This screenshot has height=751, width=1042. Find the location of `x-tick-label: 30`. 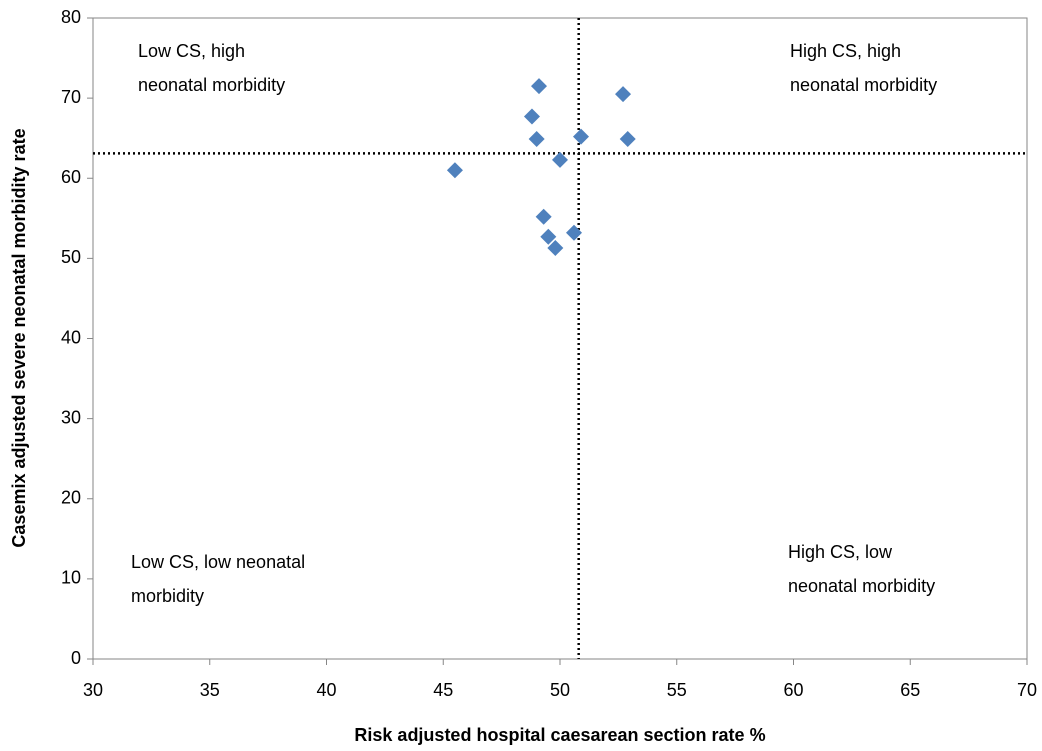

x-tick-label: 30 is located at coordinates (93, 690).